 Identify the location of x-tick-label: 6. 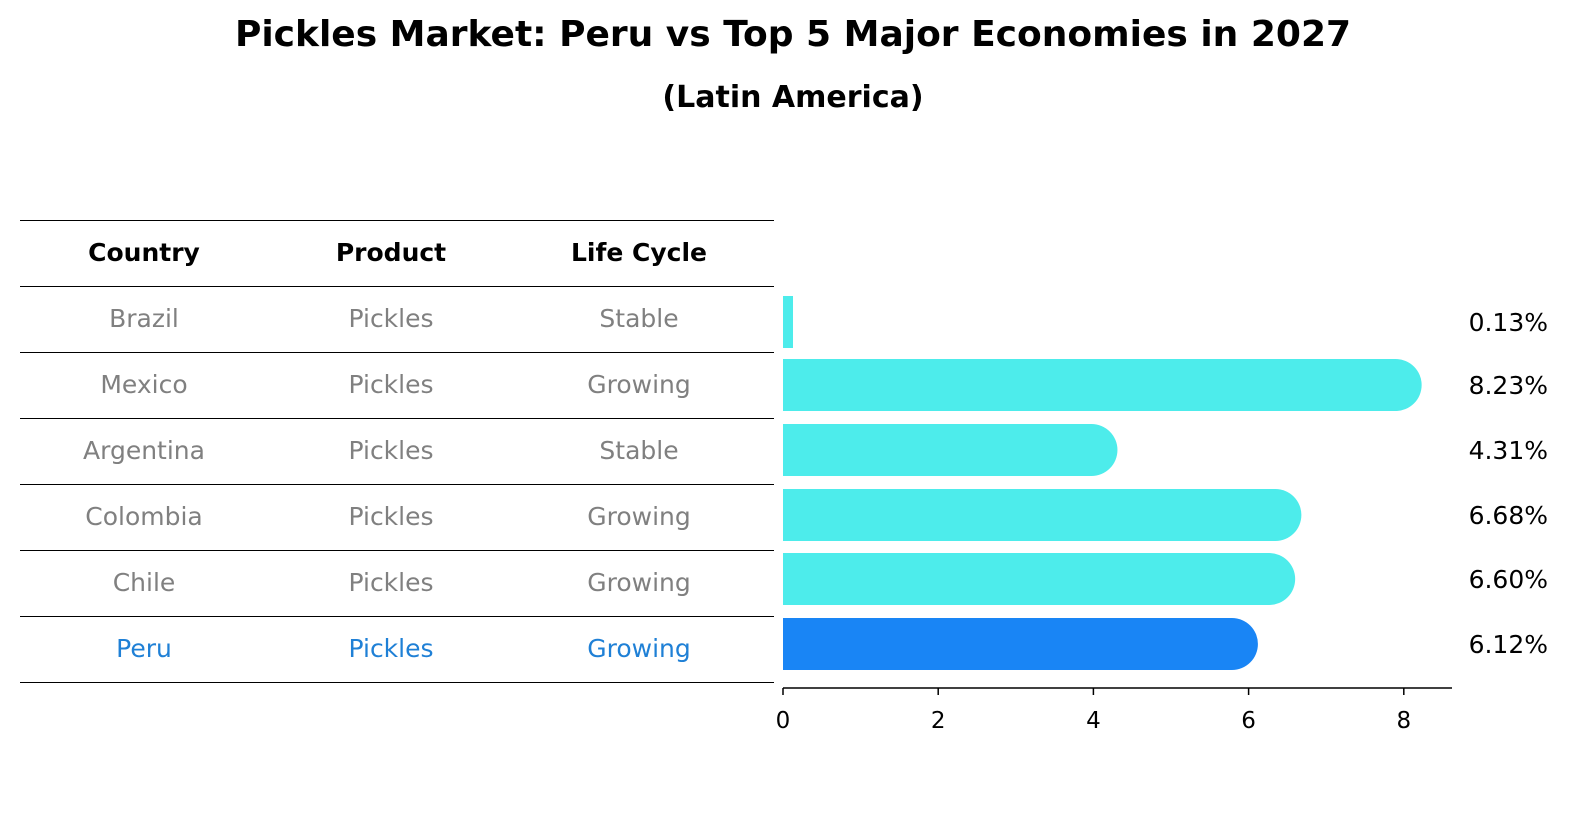
(1248, 721).